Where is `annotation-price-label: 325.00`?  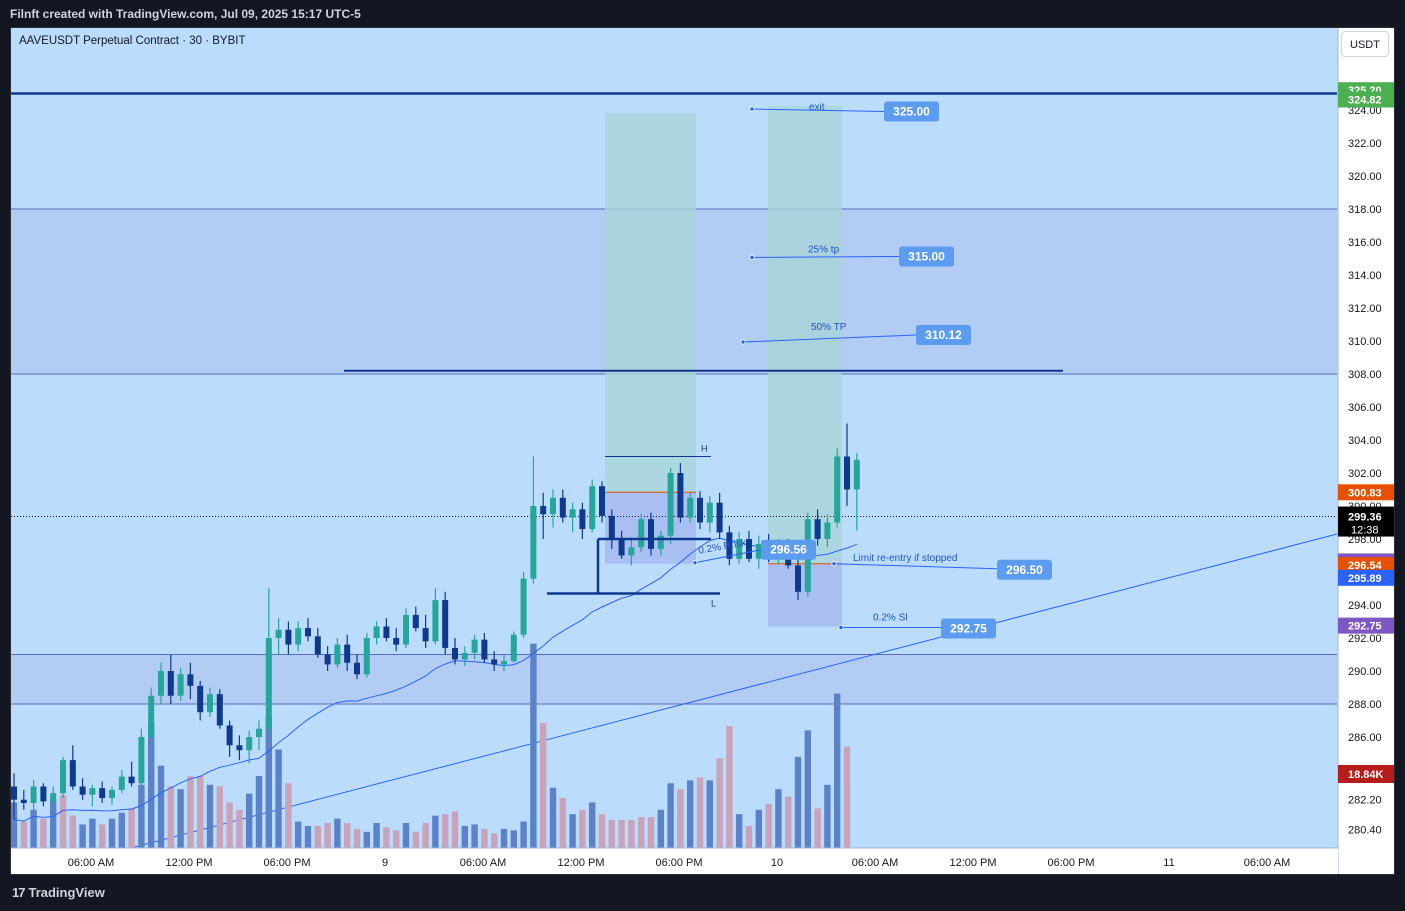
annotation-price-label: 325.00 is located at coordinates (911, 112).